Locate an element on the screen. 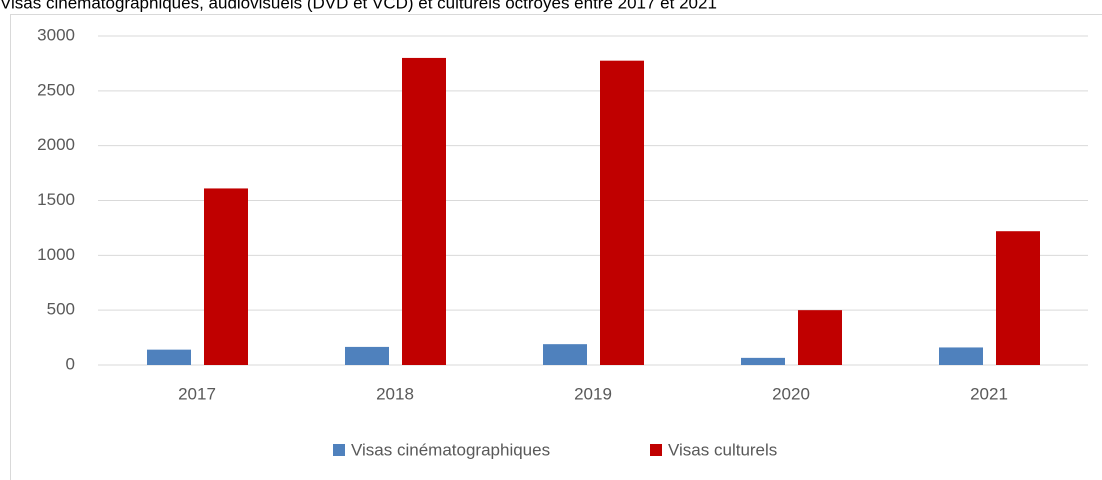  y-tick-label: 1000 is located at coordinates (56, 254).